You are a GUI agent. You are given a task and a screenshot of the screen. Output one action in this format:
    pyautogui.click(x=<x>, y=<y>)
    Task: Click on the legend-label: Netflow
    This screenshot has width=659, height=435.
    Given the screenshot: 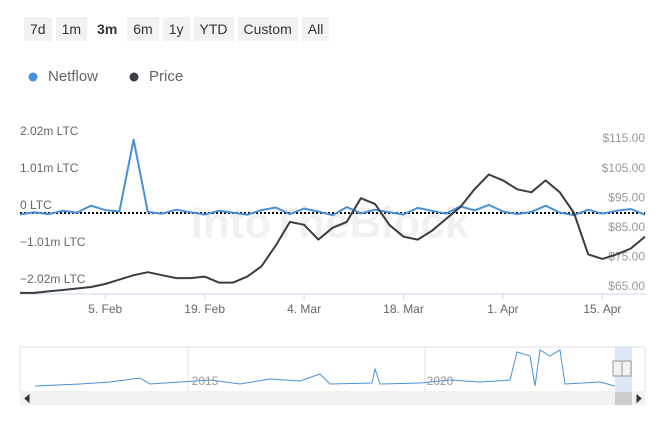 What is the action you would take?
    pyautogui.click(x=73, y=76)
    